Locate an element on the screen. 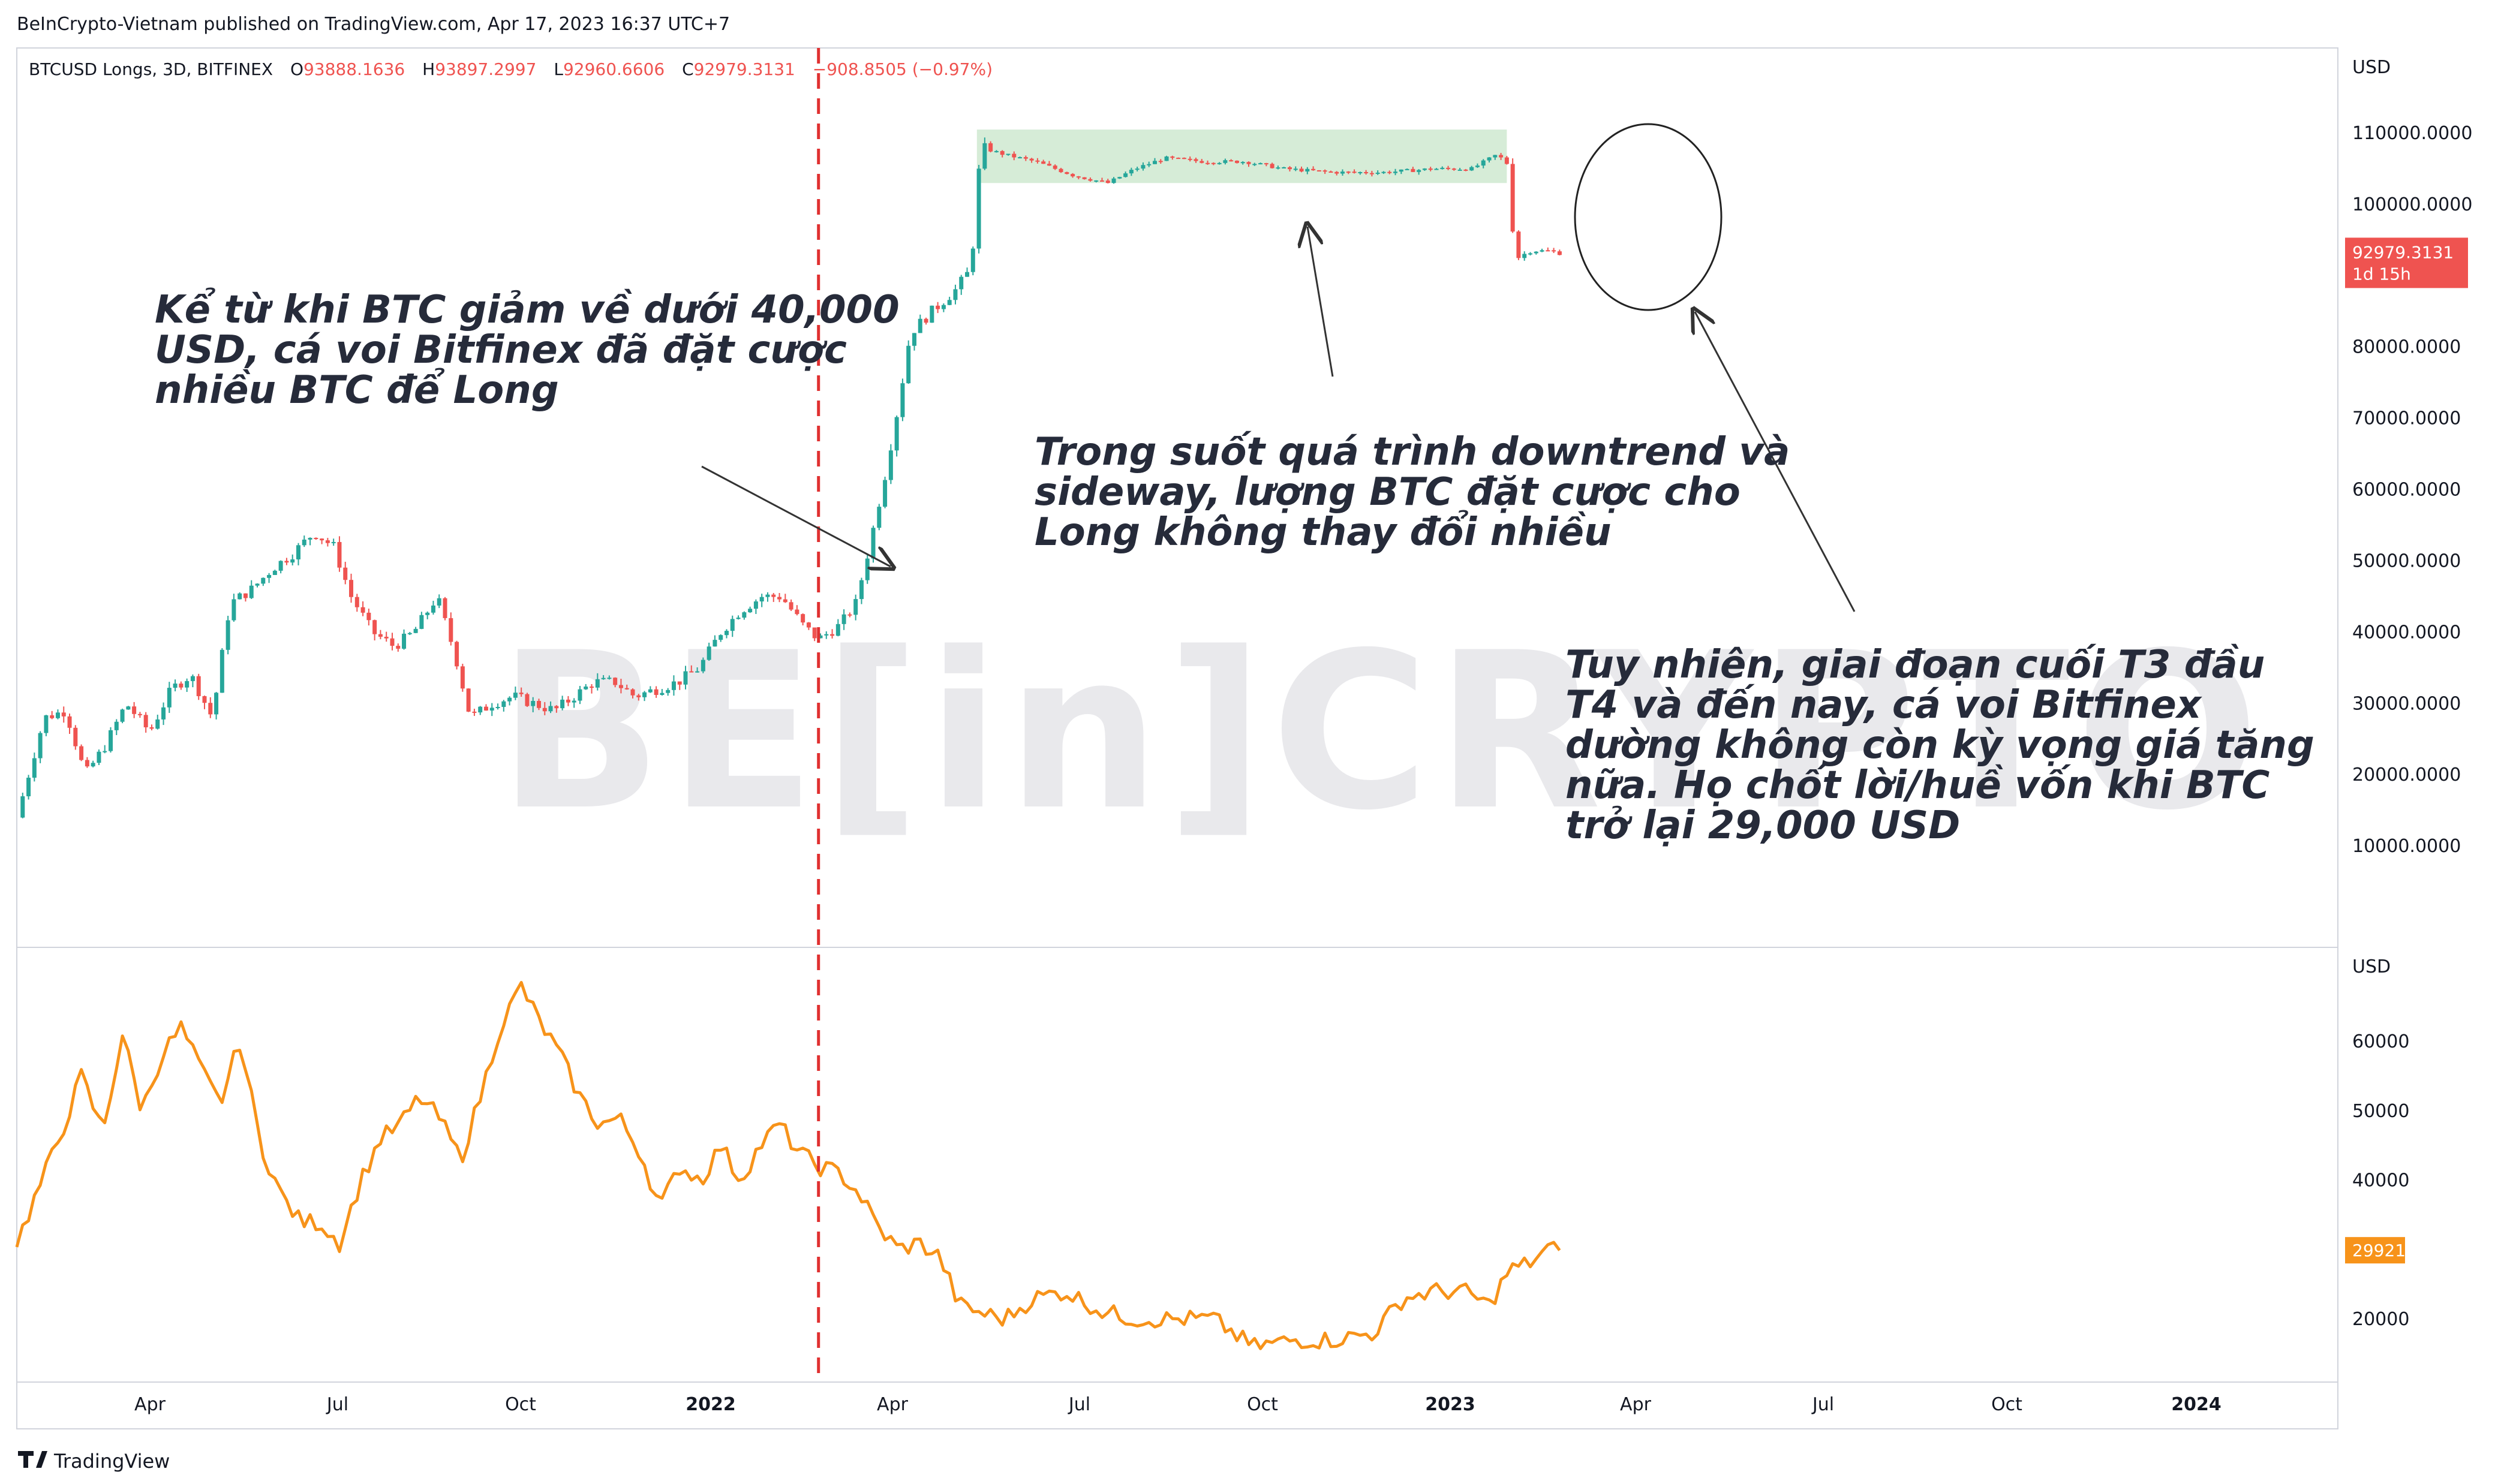 Image resolution: width=2495 pixels, height=1484 pixels. last-price-value: 92979.3131 is located at coordinates (2403, 252).